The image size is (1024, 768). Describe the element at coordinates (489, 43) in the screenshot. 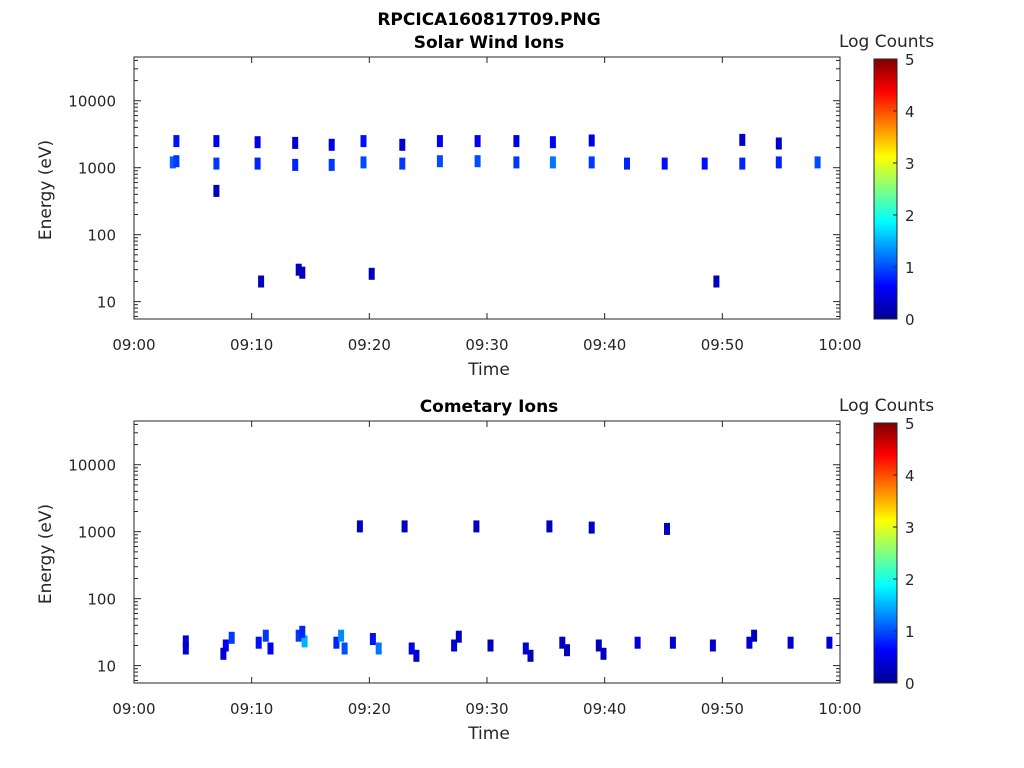

I see `panel-title: Solar Wind Ions` at that location.